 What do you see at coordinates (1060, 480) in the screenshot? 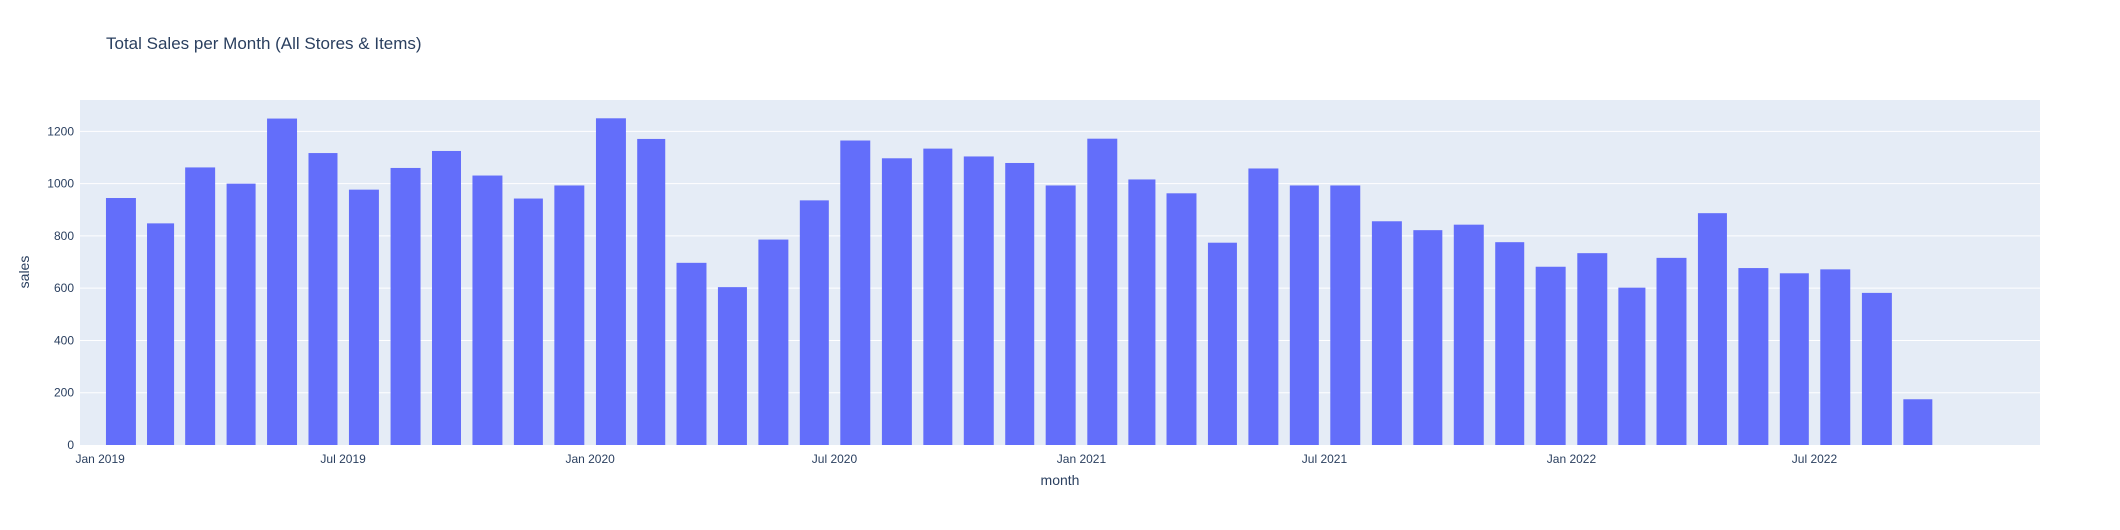
I see `x-axis-label: month` at bounding box center [1060, 480].